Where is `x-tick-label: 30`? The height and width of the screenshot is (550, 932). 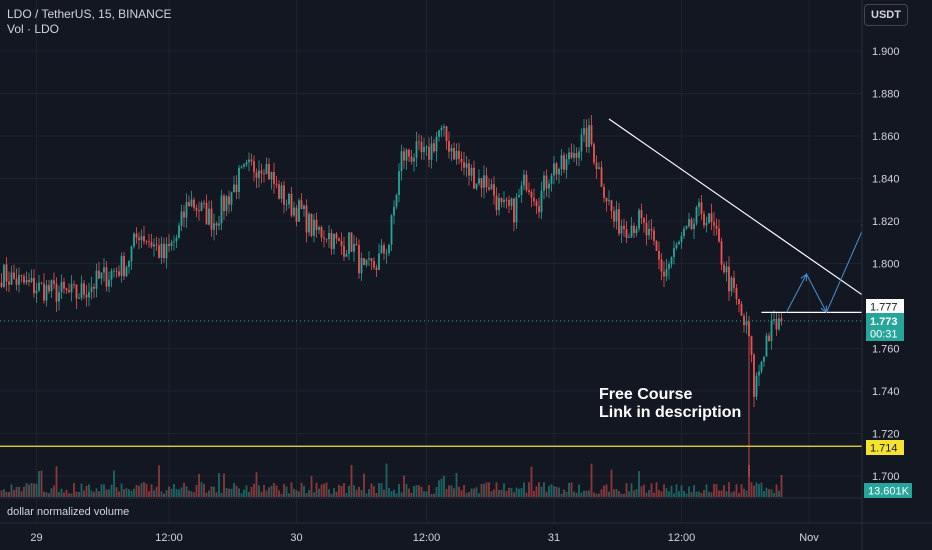 x-tick-label: 30 is located at coordinates (296, 538).